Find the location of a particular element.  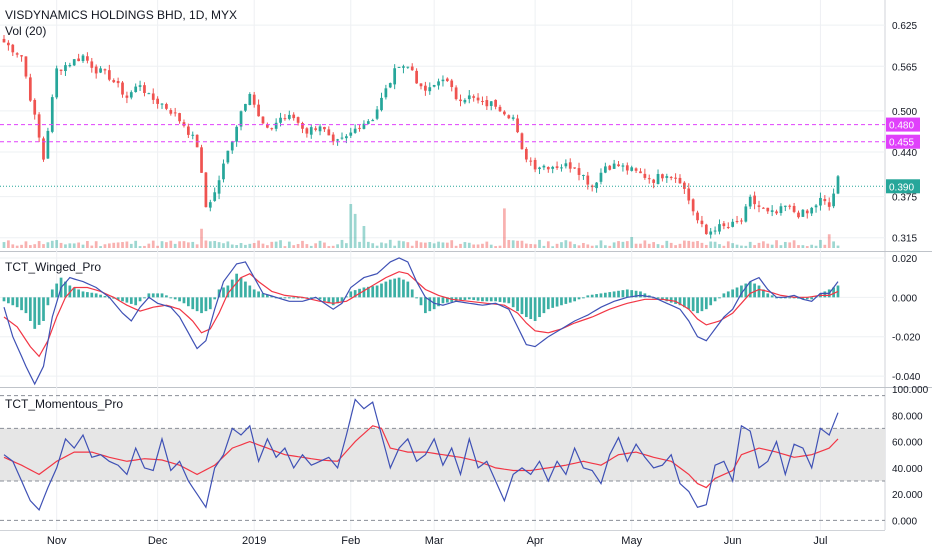

time-axis-label: May is located at coordinates (631, 541).